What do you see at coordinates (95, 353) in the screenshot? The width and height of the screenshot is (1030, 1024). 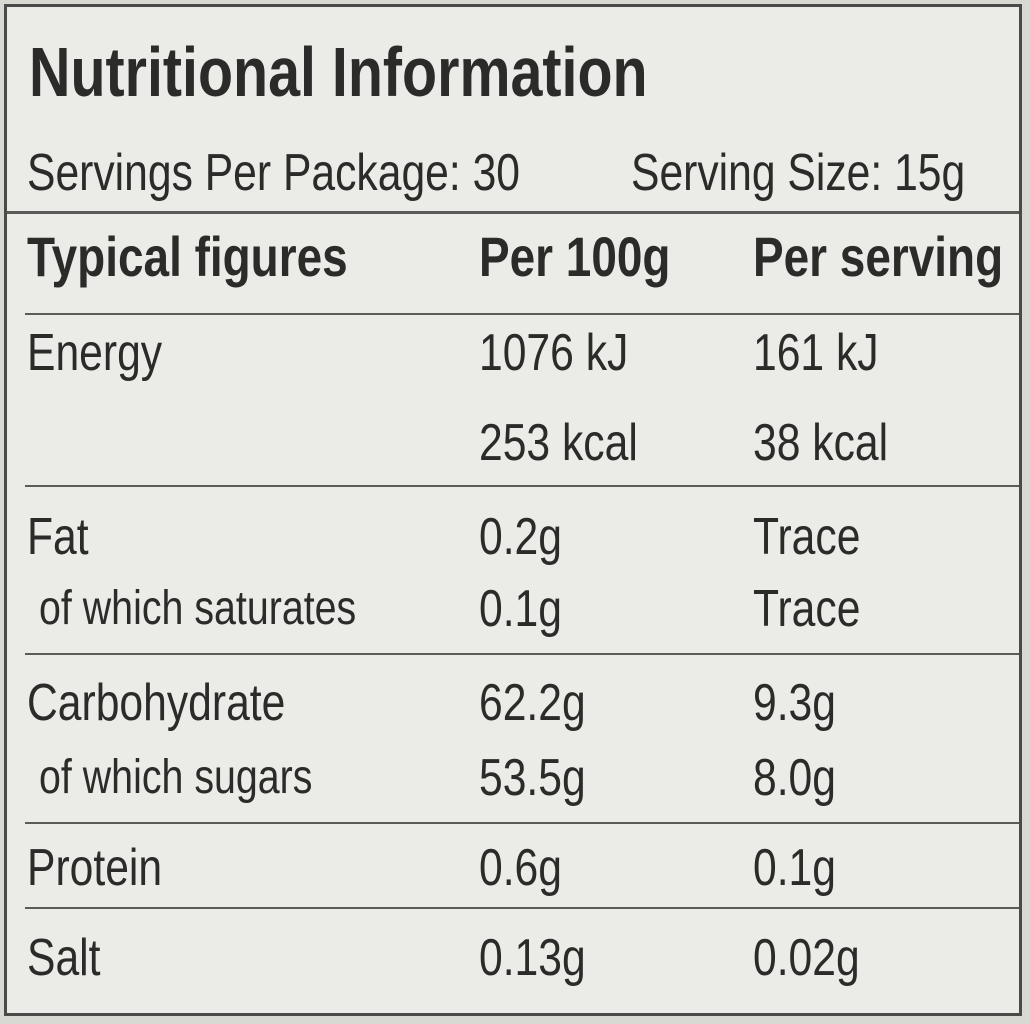 I see `row-label: Energy` at bounding box center [95, 353].